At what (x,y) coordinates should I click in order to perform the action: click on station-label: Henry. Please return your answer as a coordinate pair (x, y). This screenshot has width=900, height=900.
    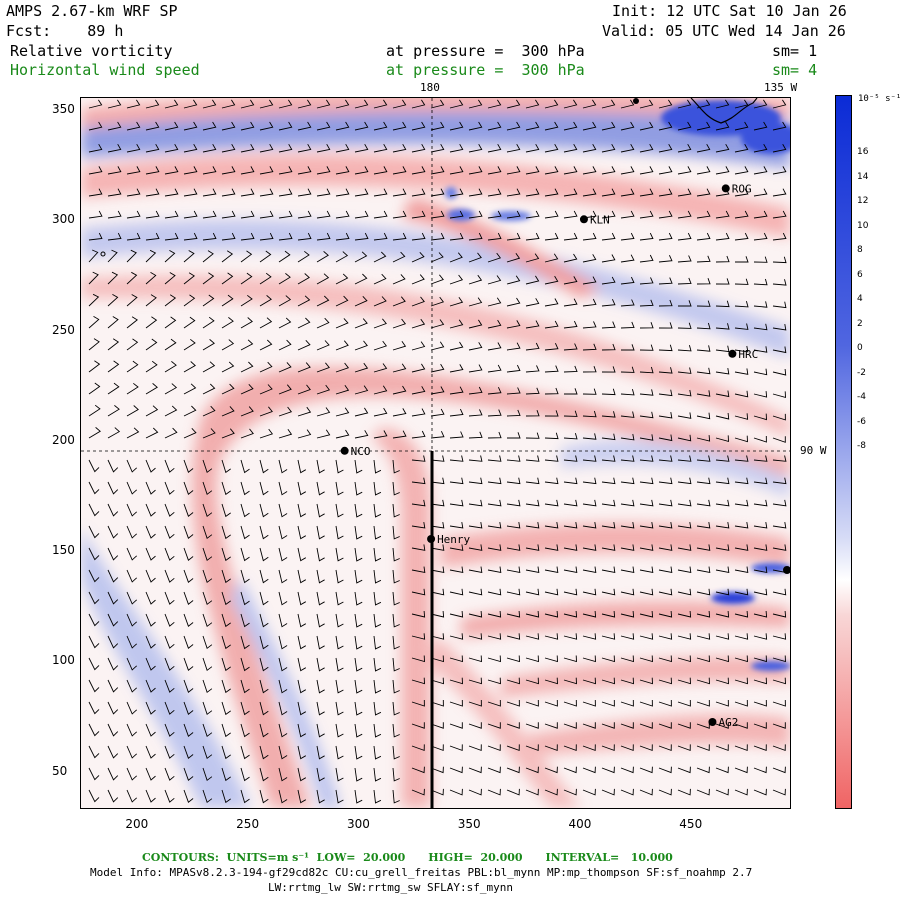
    Looking at the image, I should click on (453, 539).